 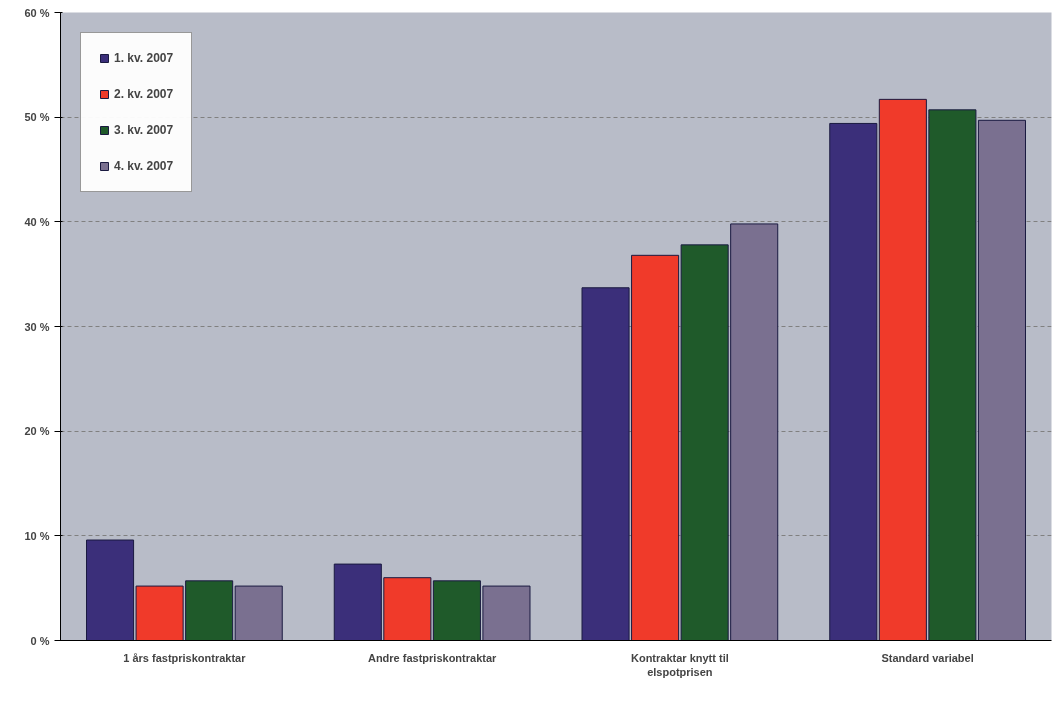 What do you see at coordinates (37, 535) in the screenshot?
I see `y-tick-label: 10 %` at bounding box center [37, 535].